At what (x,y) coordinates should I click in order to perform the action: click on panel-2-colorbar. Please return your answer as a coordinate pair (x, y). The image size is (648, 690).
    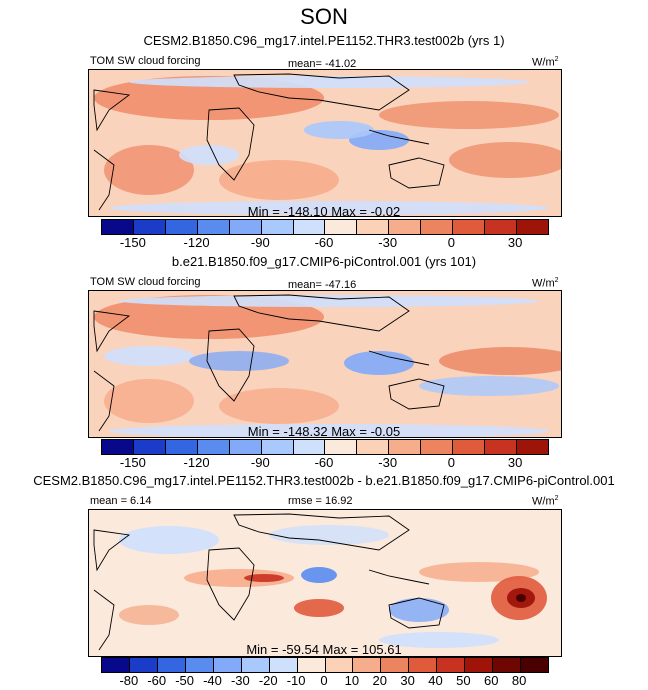
    Looking at the image, I should click on (325, 447).